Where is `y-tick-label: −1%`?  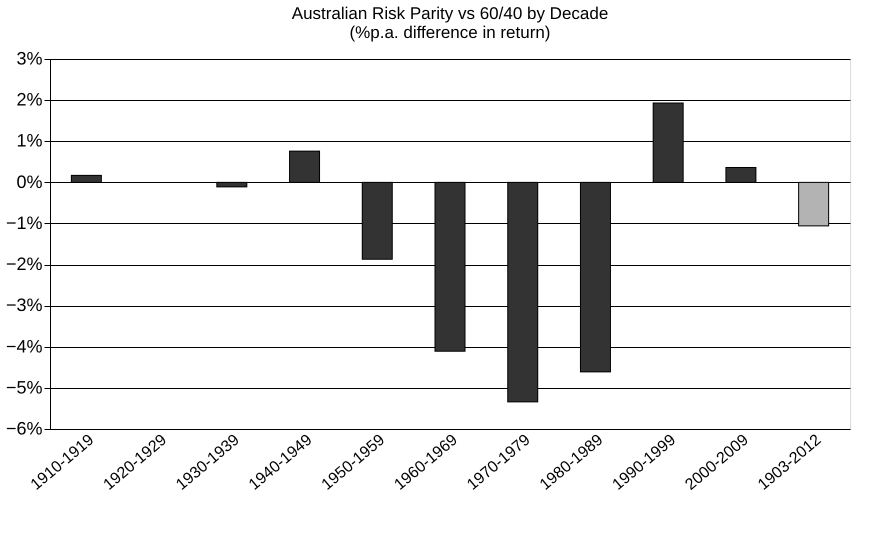
y-tick-label: −1% is located at coordinates (24, 222).